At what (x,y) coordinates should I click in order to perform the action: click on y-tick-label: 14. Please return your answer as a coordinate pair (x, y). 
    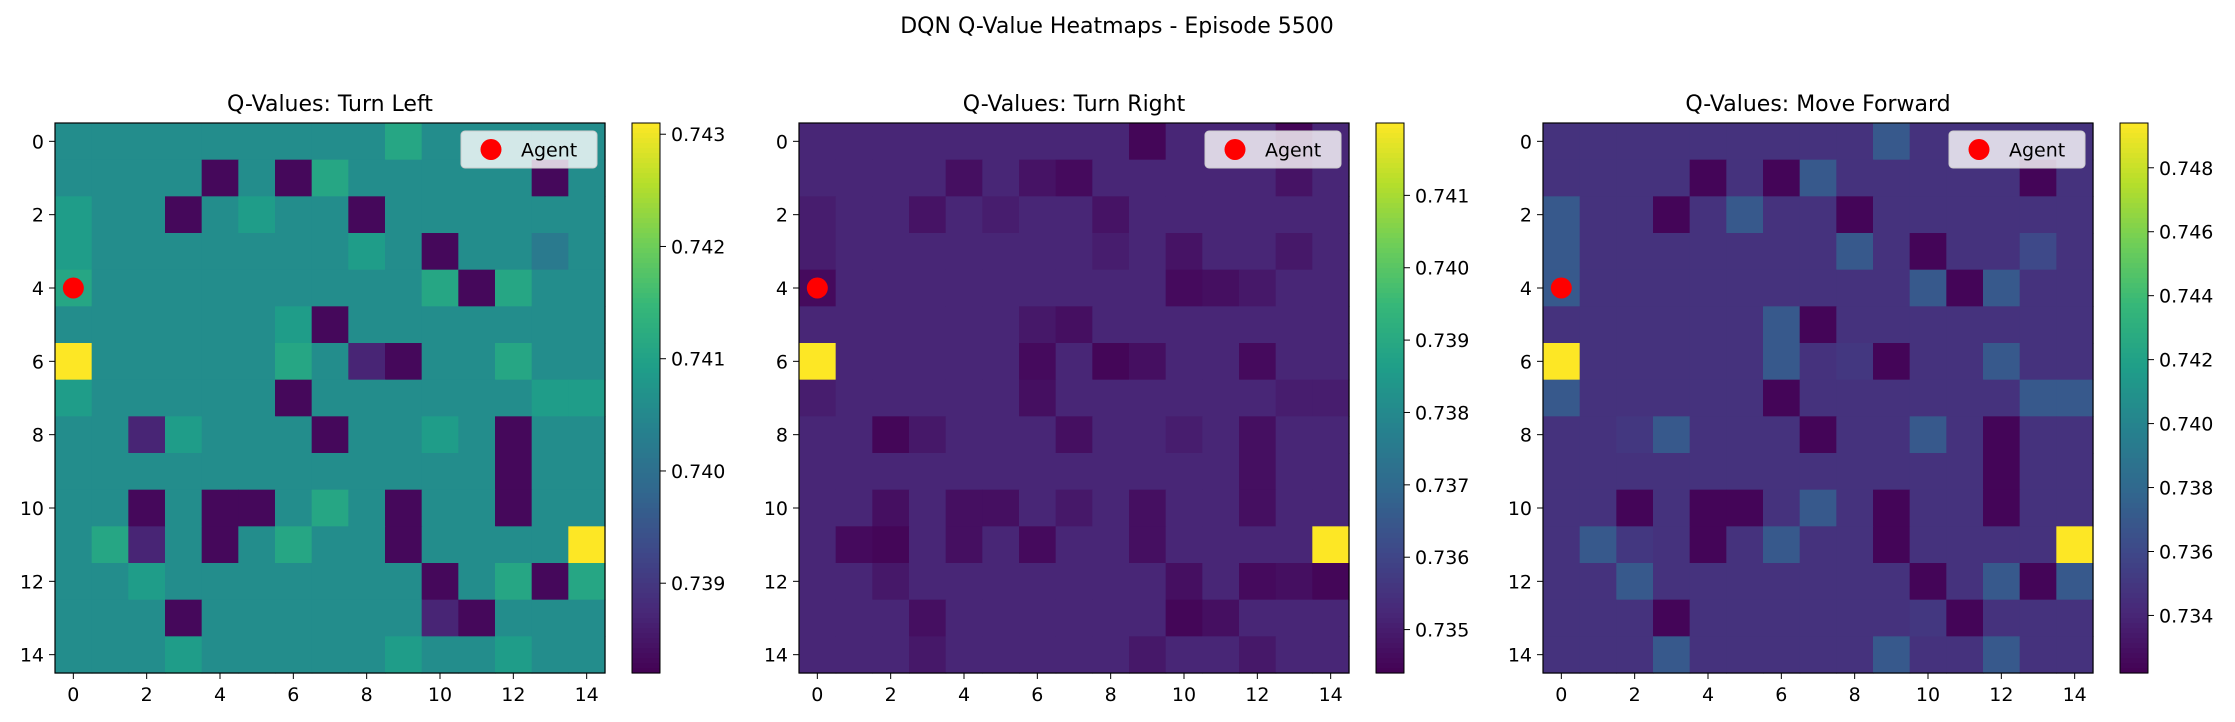
    Looking at the image, I should click on (32, 656).